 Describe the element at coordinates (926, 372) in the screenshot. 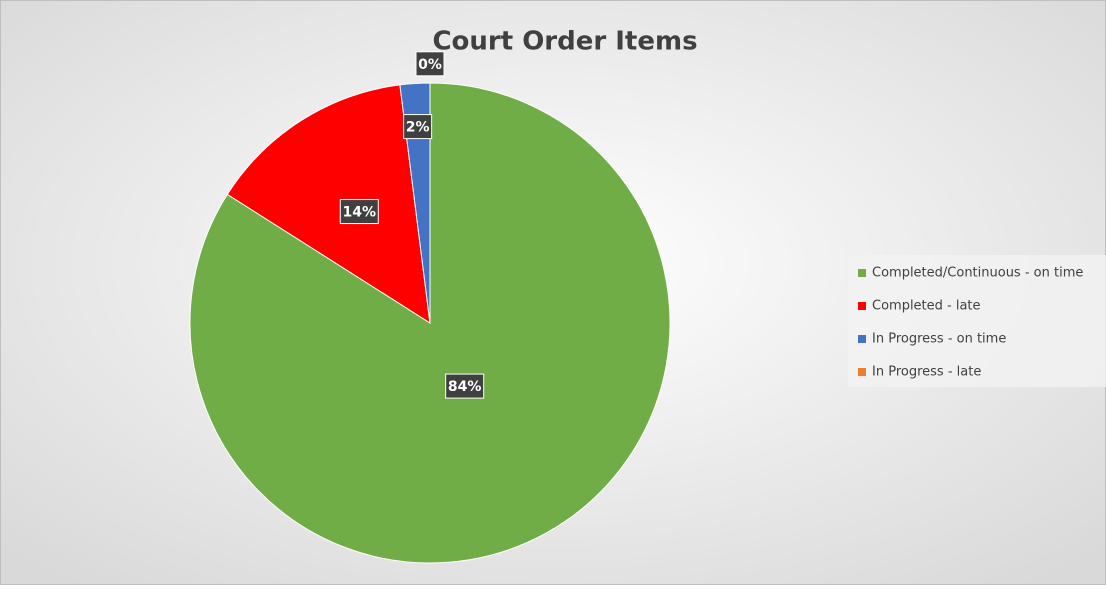

I see `legend-label: In Progress - late` at that location.